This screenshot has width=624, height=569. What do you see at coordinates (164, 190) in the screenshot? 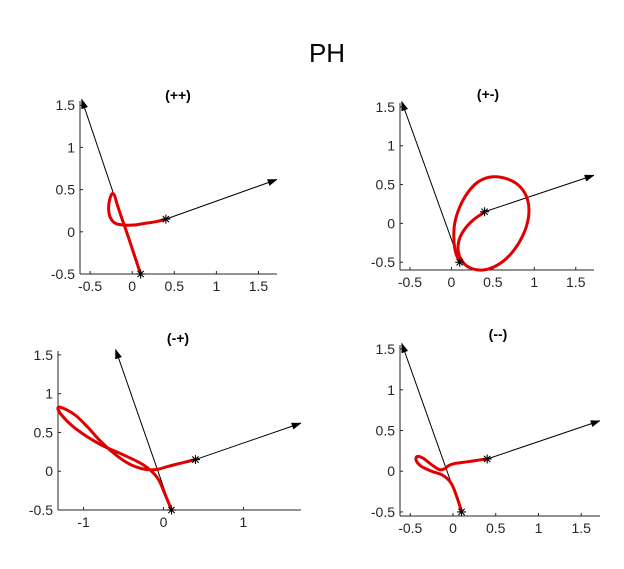
I see `chart-panel-1: (++) -0.5 0 0.5 1 1.5 -0.5 0 0.5 1 1.5` at bounding box center [164, 190].